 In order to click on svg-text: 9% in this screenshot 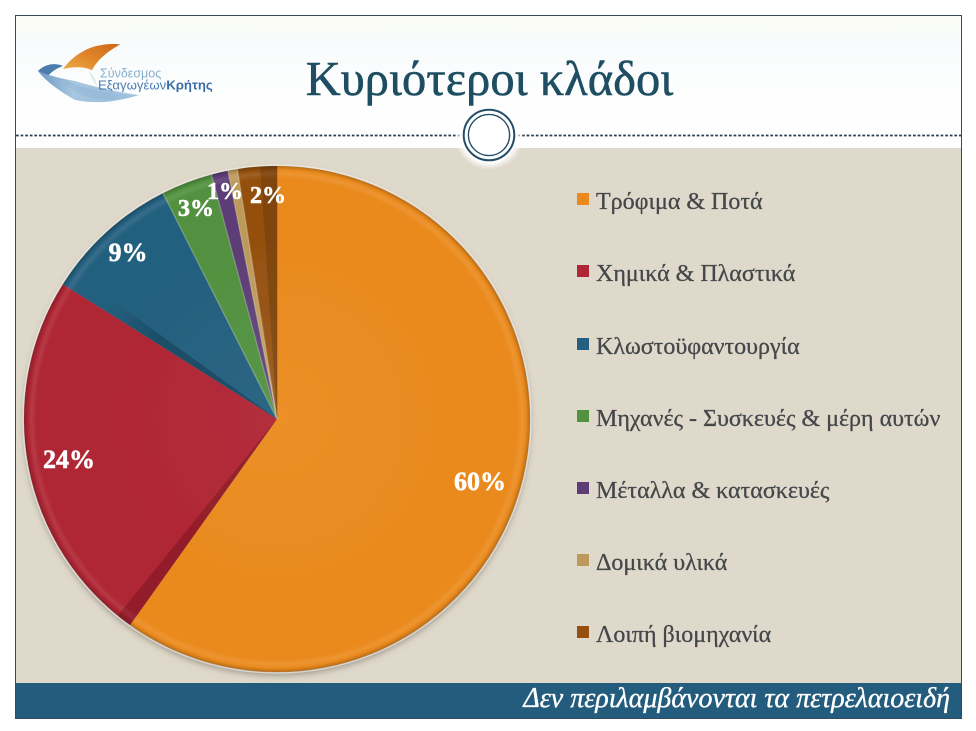, I will do `click(128, 252)`.